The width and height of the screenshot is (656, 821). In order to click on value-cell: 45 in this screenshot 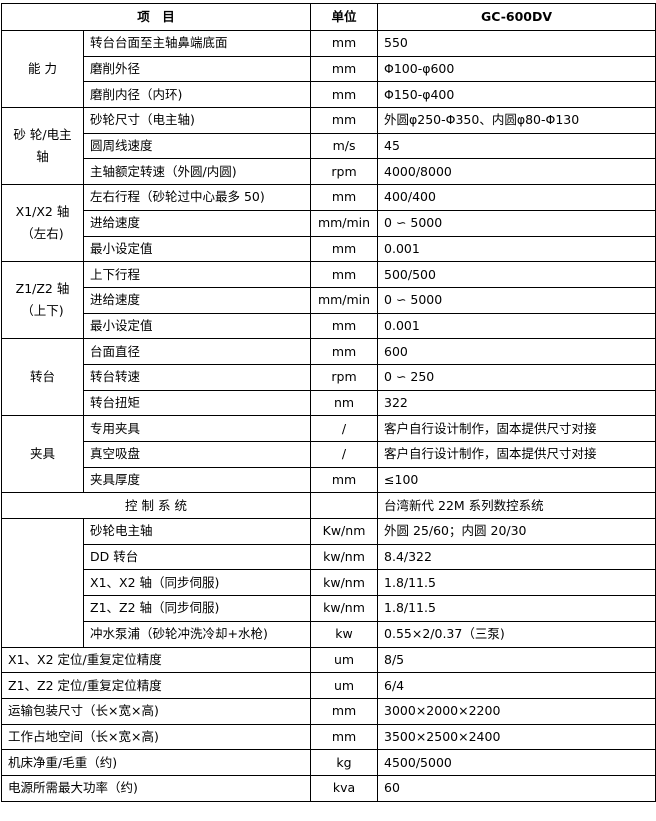, I will do `click(516, 146)`.